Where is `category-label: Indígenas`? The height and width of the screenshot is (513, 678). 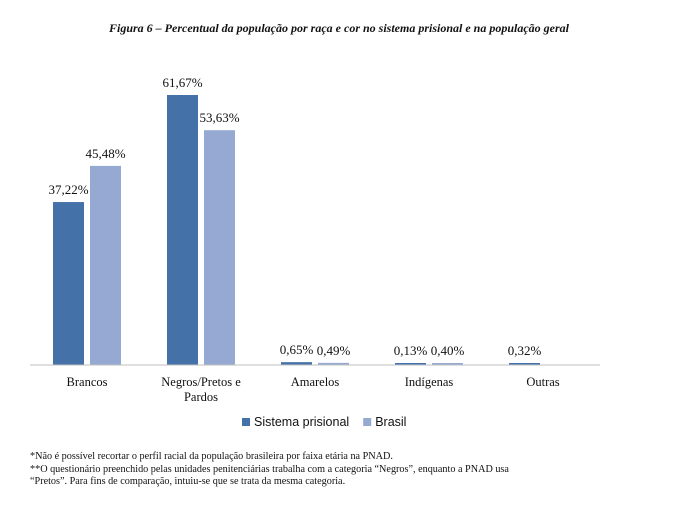 category-label: Indígenas is located at coordinates (429, 382).